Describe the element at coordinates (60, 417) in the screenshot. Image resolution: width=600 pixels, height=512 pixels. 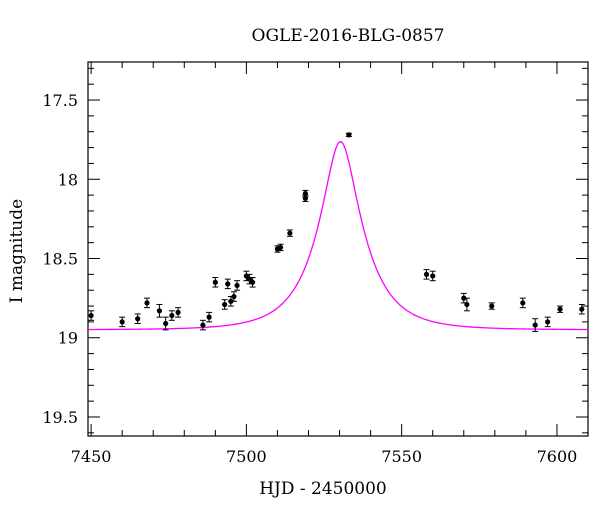
I see `y-tick-label: 19.5` at that location.